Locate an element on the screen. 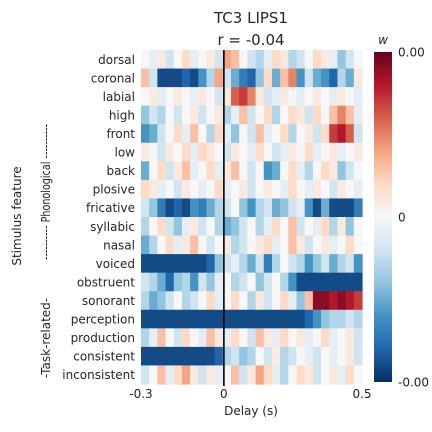 The height and width of the screenshot is (432, 432). row-label: voiced is located at coordinates (115, 264).